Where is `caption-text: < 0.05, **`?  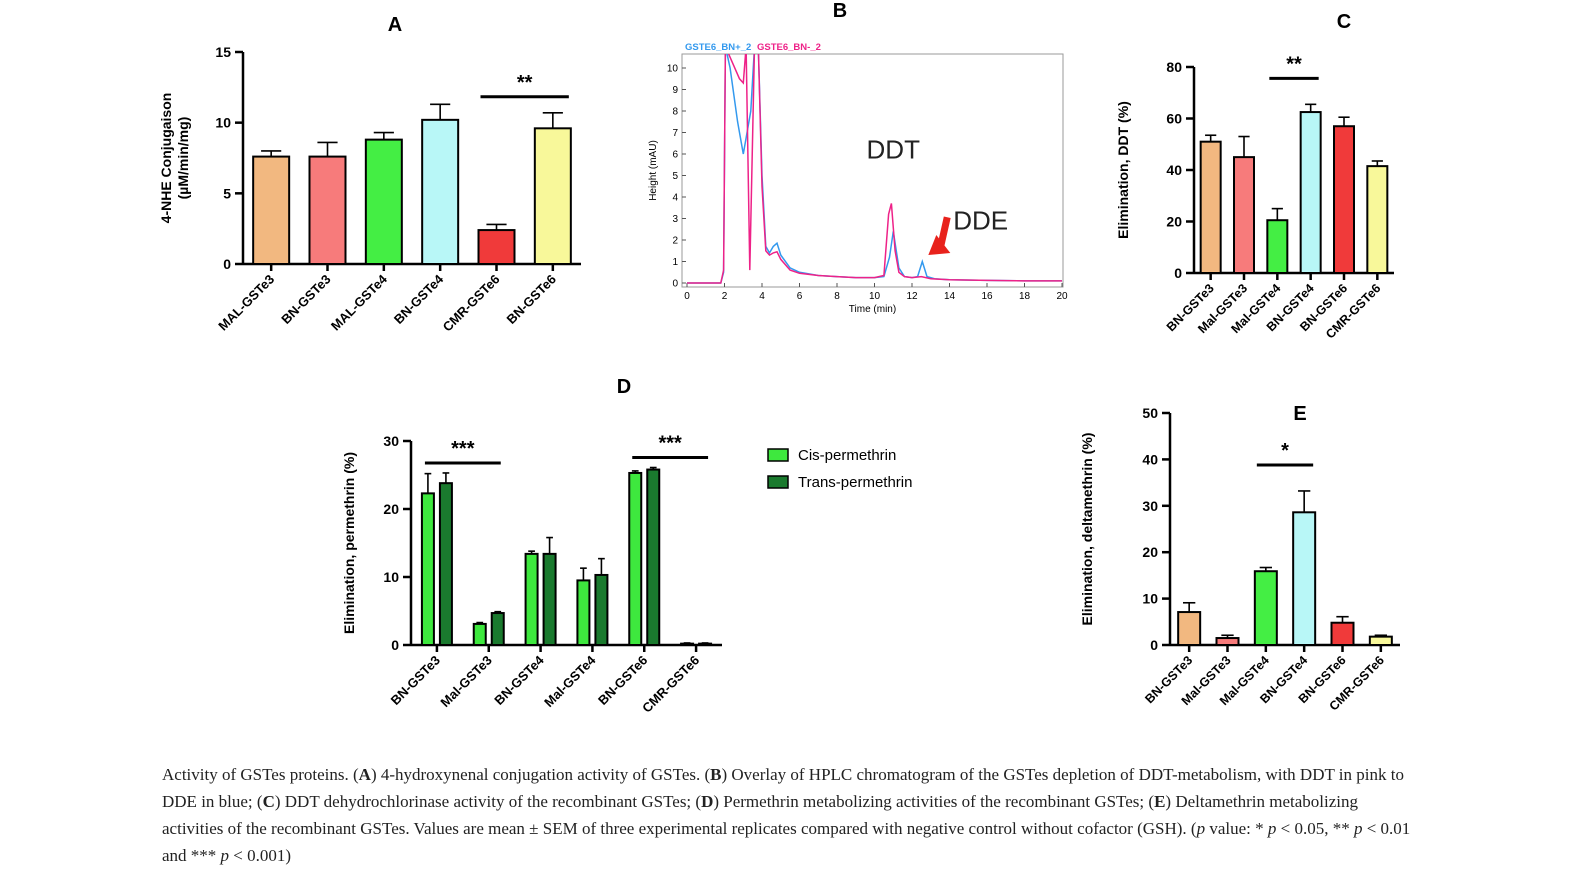 caption-text: < 0.05, ** is located at coordinates (1315, 828).